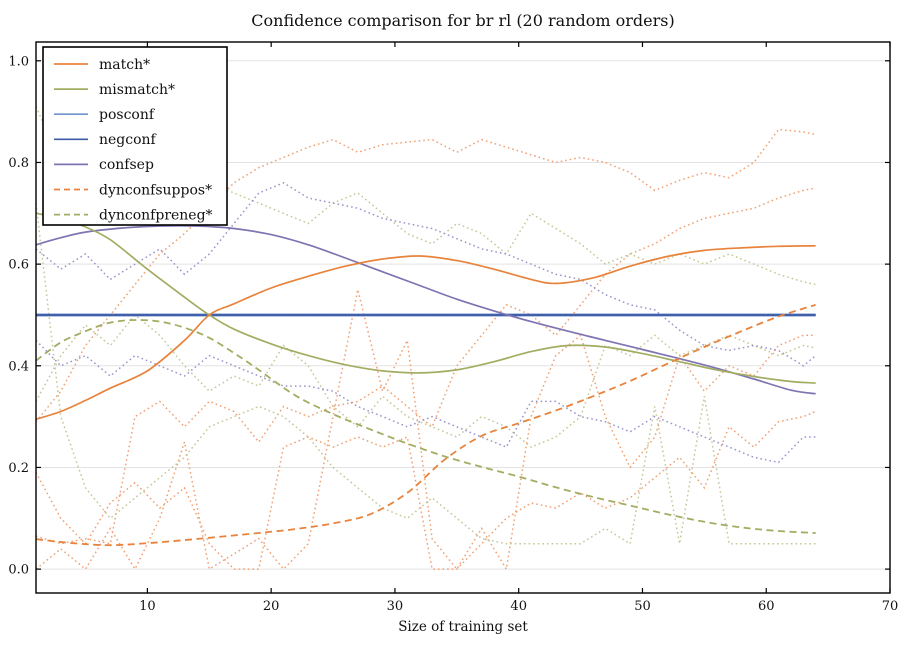 The height and width of the screenshot is (648, 906). What do you see at coordinates (18, 265) in the screenshot?
I see `y-tick-label: 0.6` at bounding box center [18, 265].